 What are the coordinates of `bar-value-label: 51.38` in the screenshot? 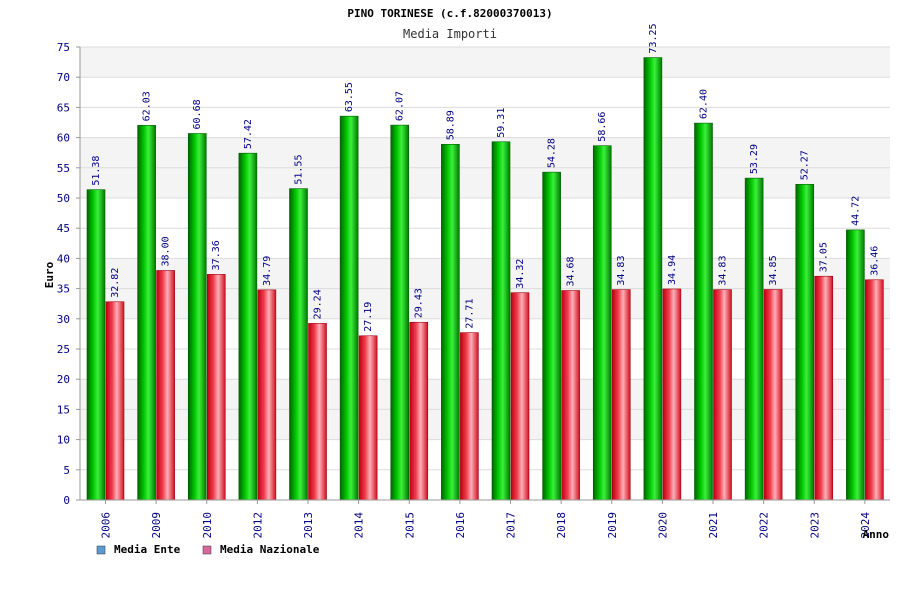 It's located at (96, 171).